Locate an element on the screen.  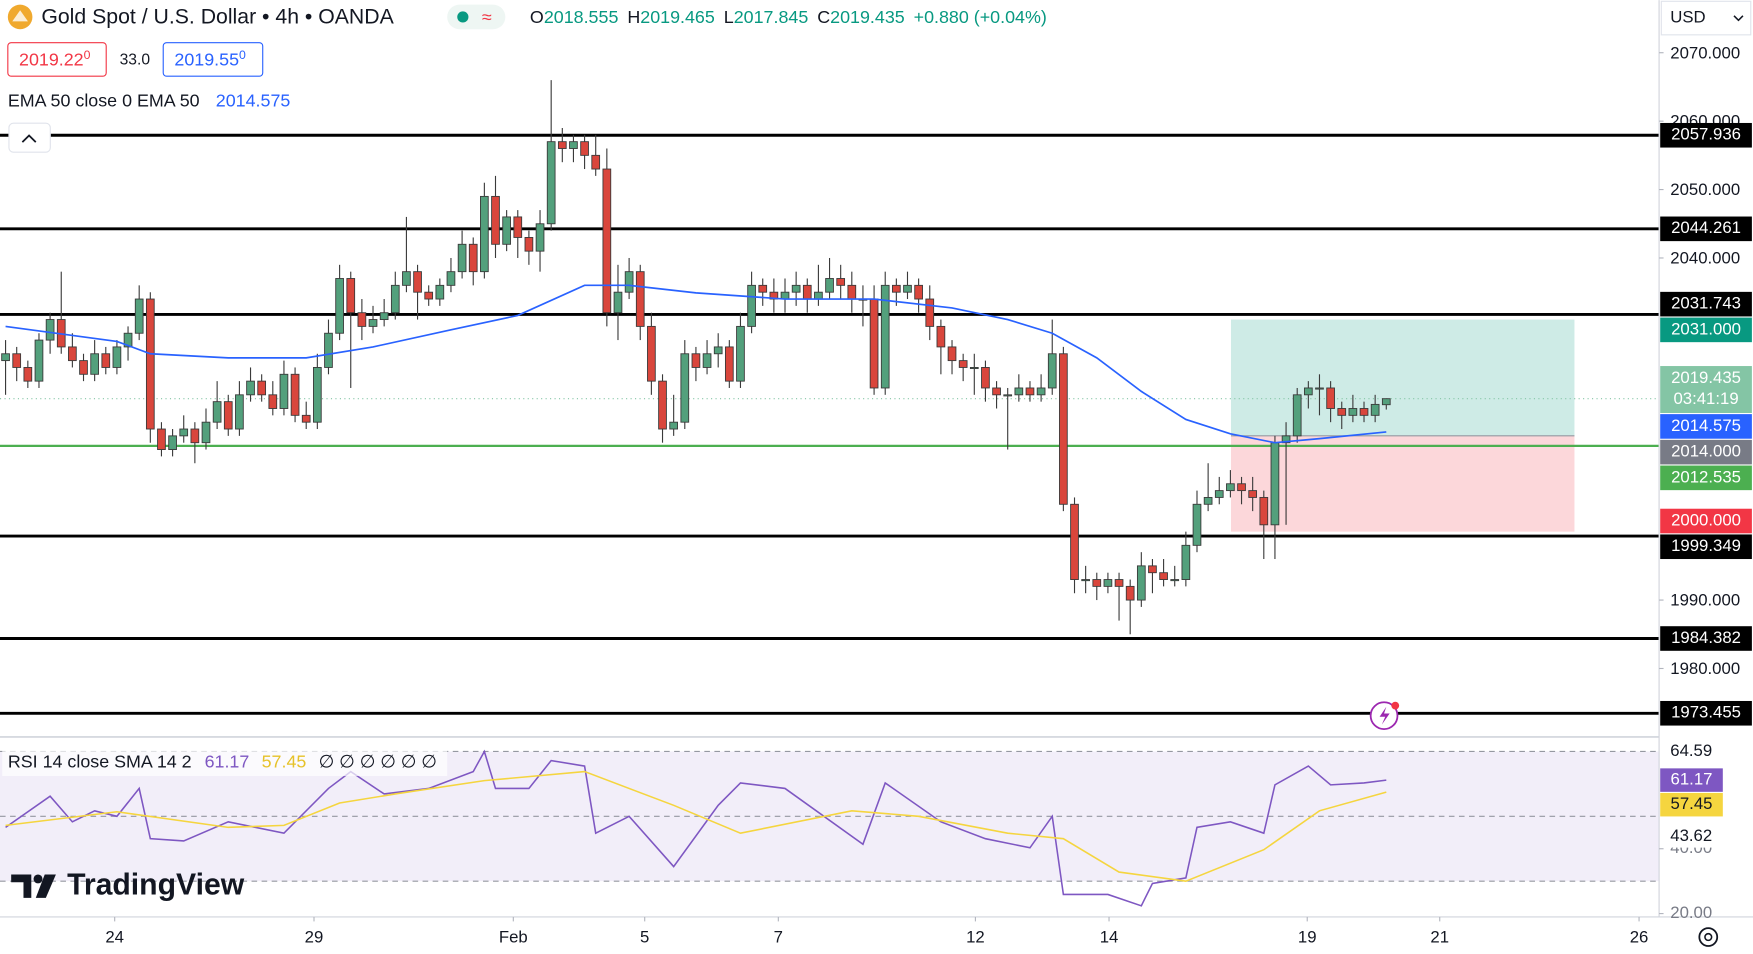
x-tick-label: 21 is located at coordinates (1439, 937).